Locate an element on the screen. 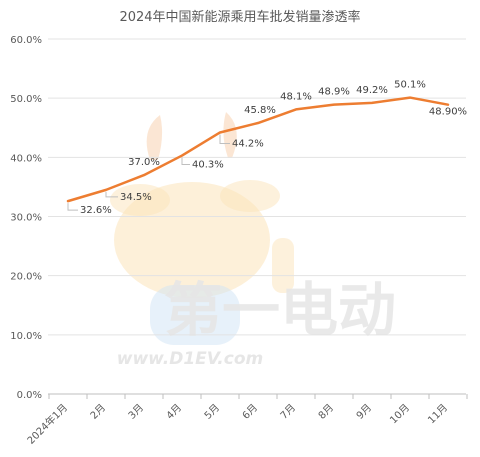  x-tick-label: 10月 is located at coordinates (400, 414).